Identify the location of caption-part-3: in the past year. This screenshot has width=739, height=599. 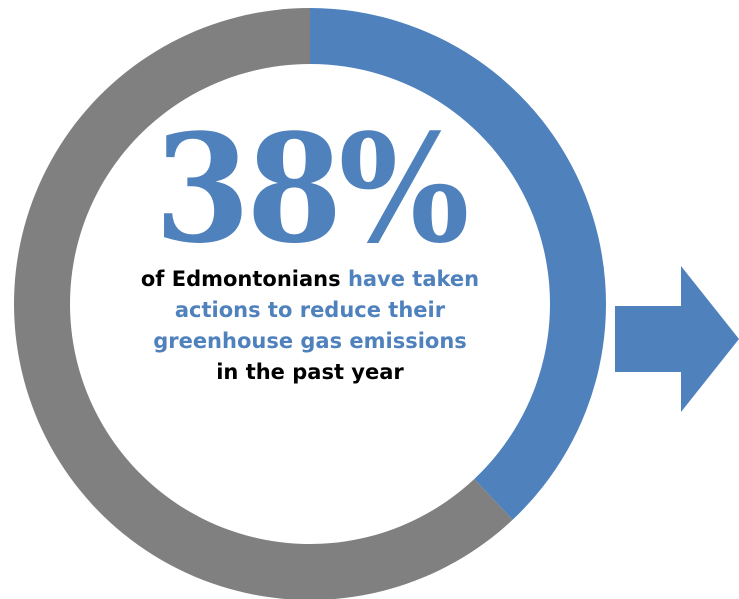
(310, 372).